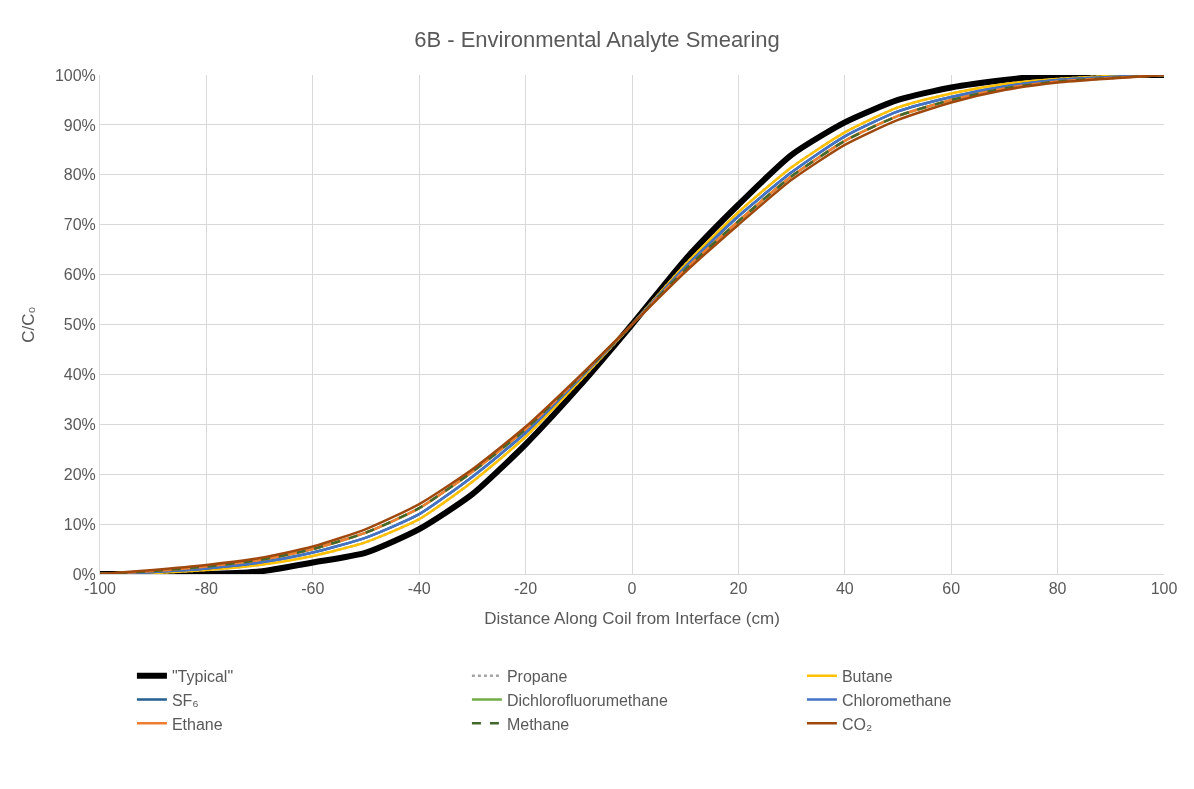  Describe the element at coordinates (197, 724) in the screenshot. I see `legend-label: Ethane` at that location.